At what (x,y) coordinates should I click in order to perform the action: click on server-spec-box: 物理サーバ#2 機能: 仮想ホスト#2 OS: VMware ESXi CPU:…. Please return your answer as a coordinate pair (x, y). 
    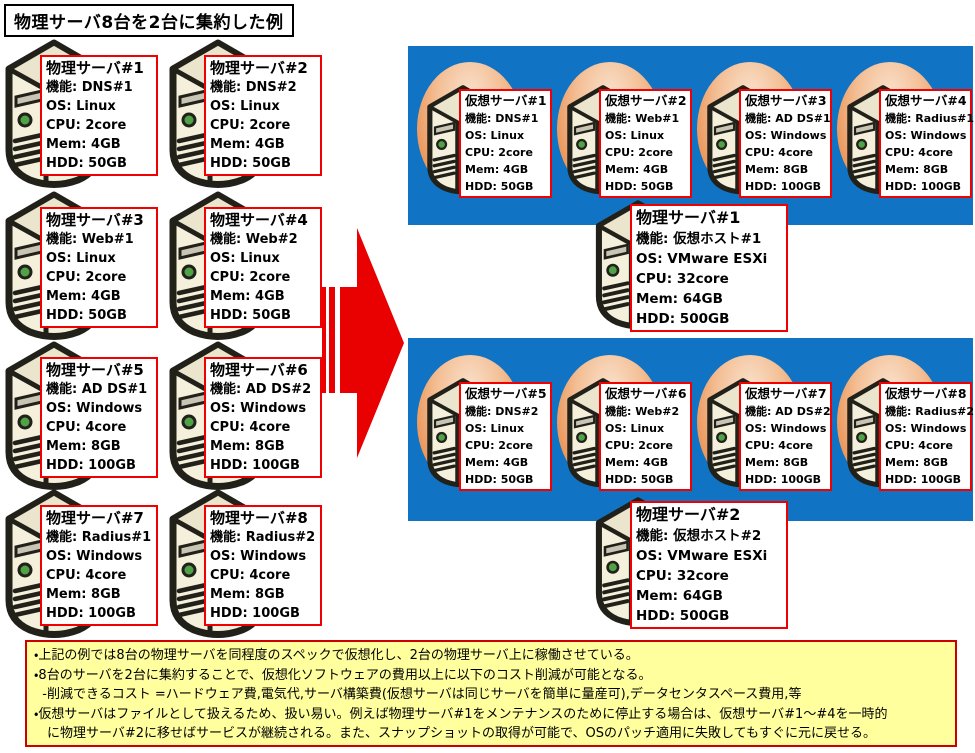
    Looking at the image, I should click on (709, 565).